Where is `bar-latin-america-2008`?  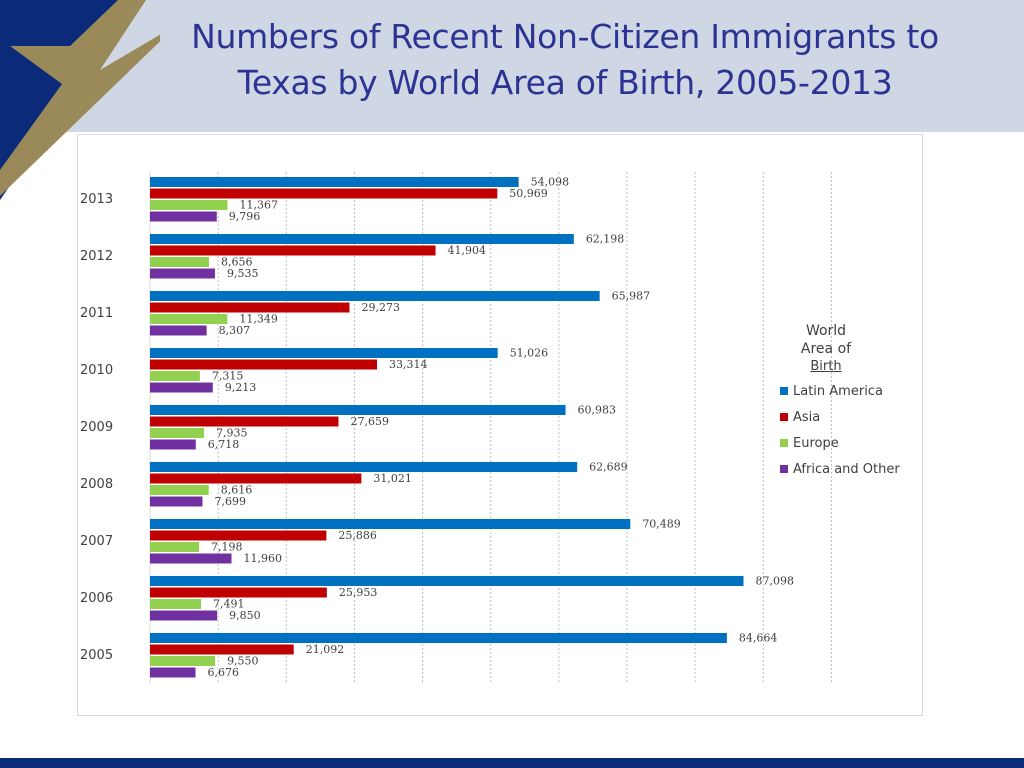 bar-latin-america-2008 is located at coordinates (364, 467).